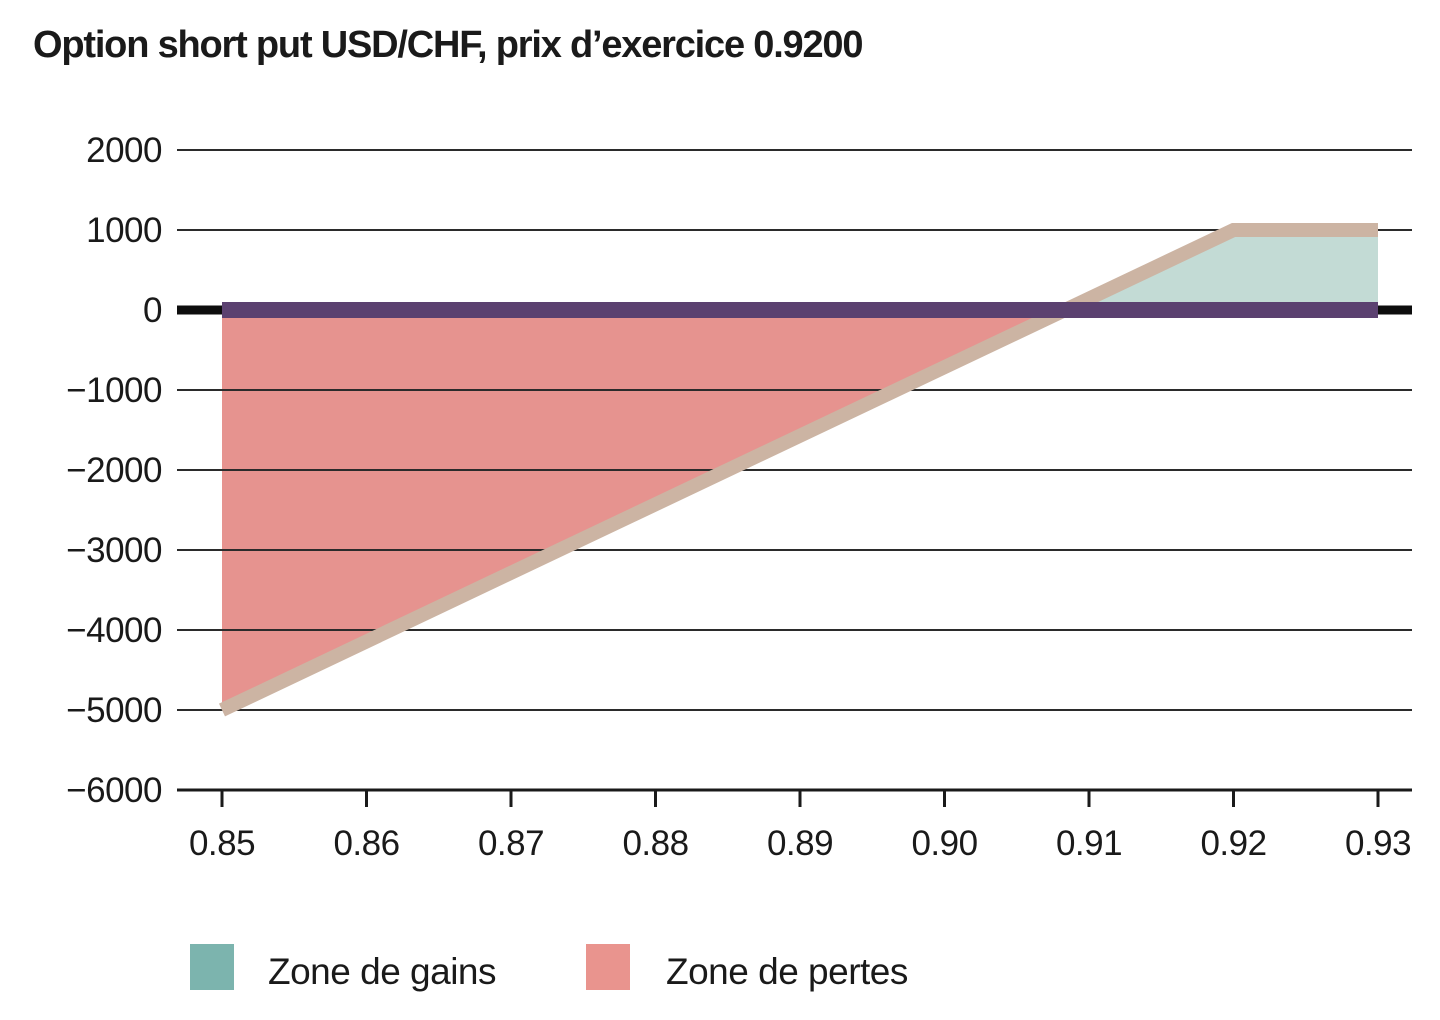  What do you see at coordinates (382, 971) in the screenshot?
I see `legend-label-gains: Zone de gains` at bounding box center [382, 971].